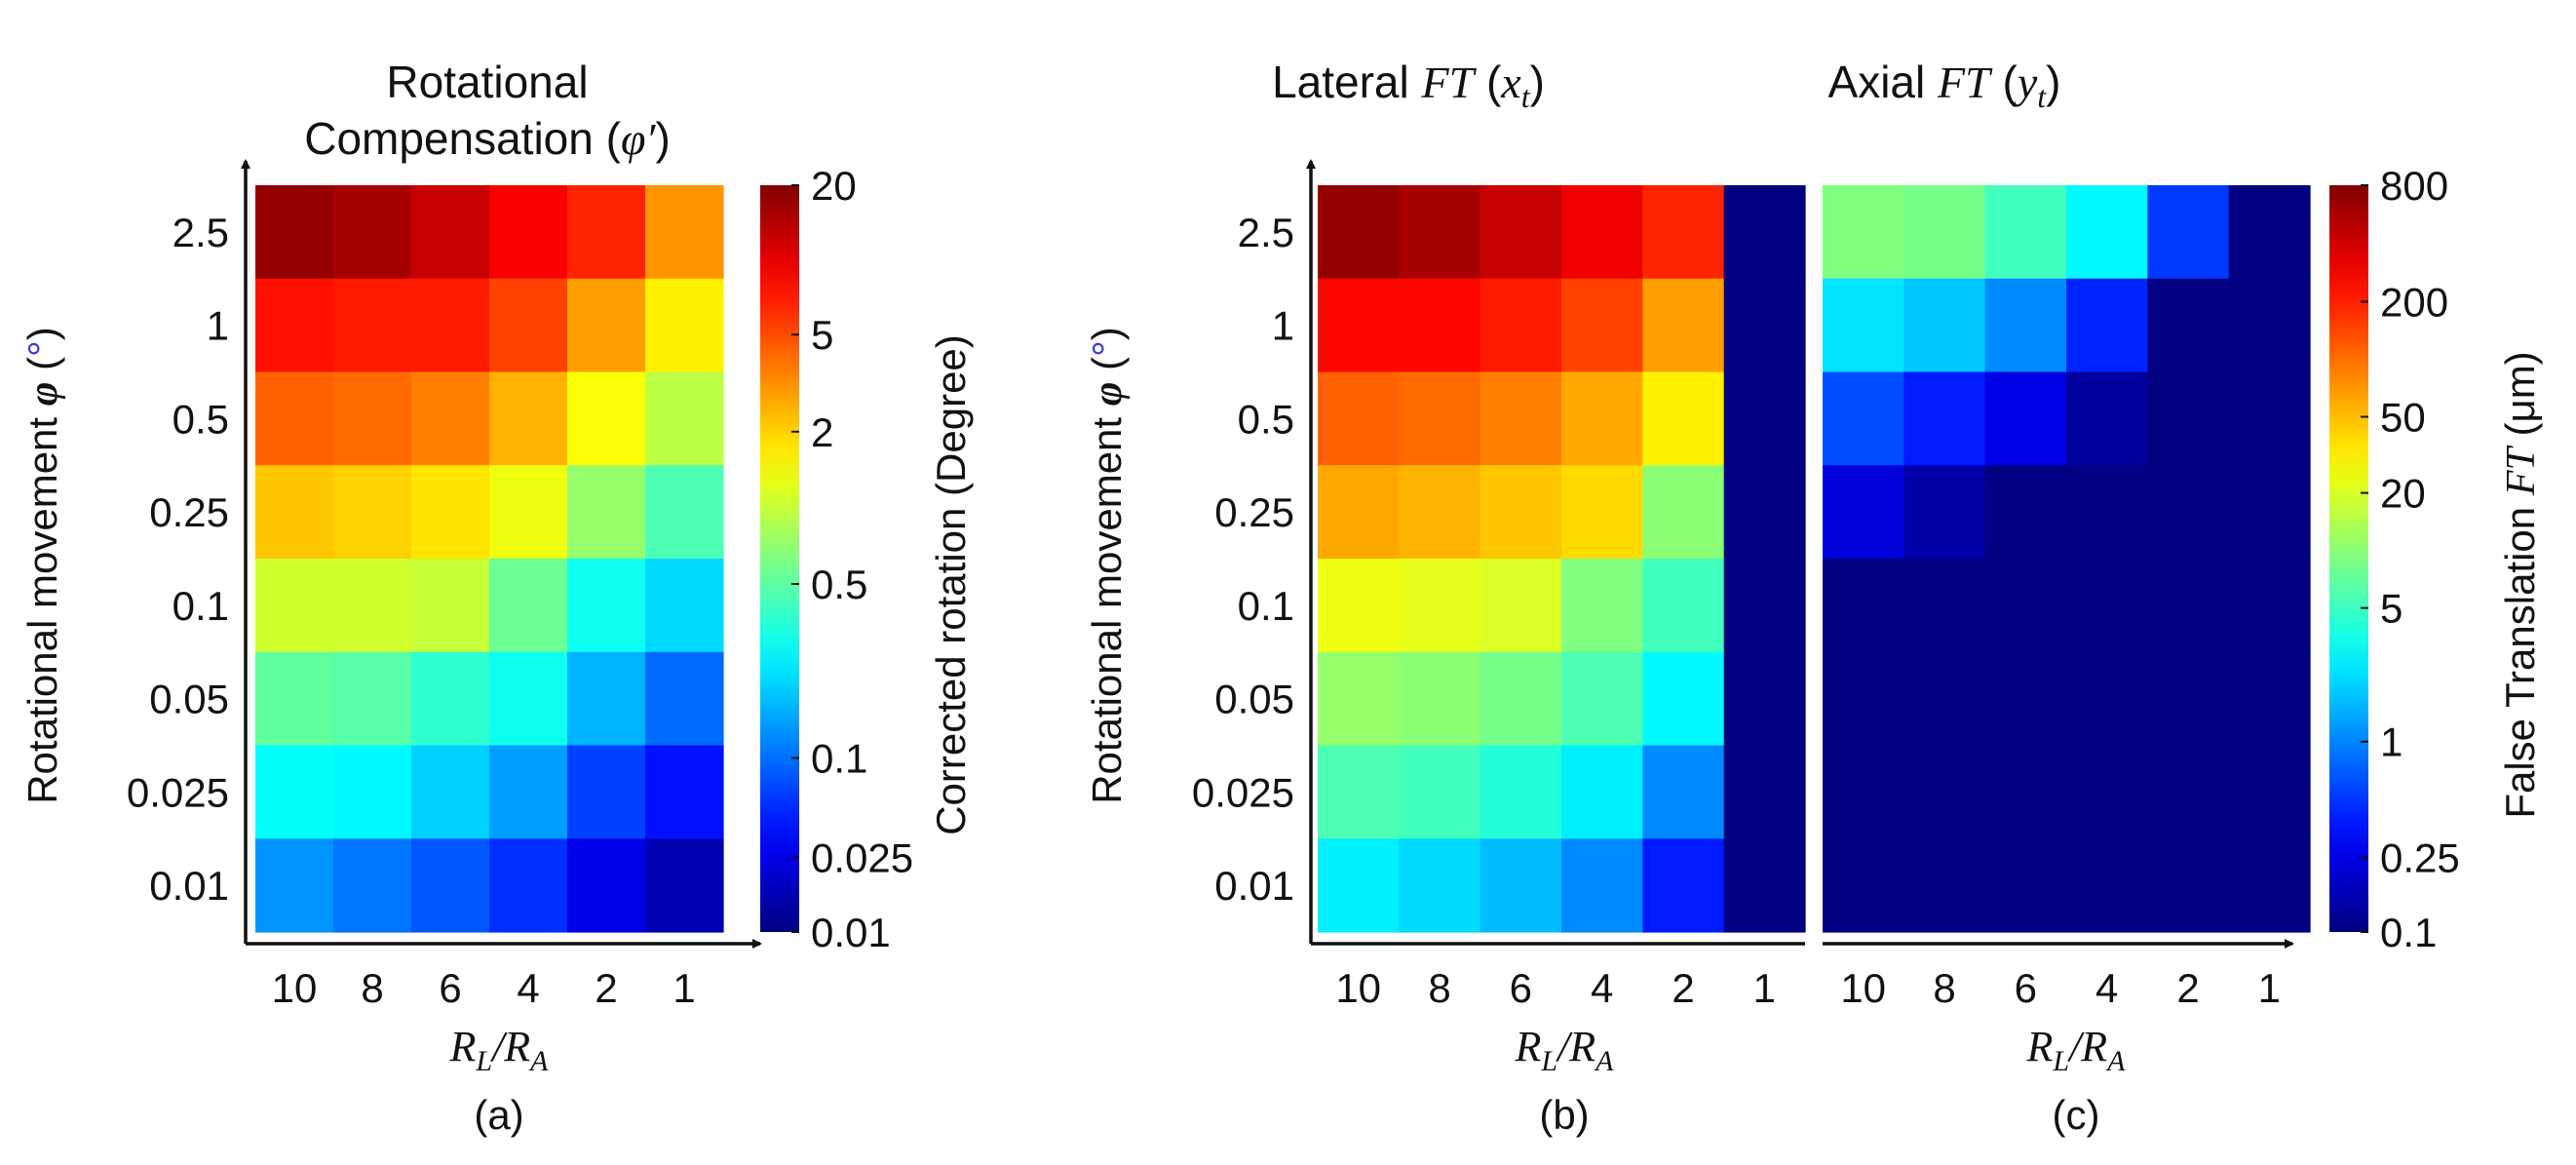 This screenshot has width=2576, height=1165. Describe the element at coordinates (42, 611) in the screenshot. I see `y-axis-label-a-text: Rotational movement` at that location.